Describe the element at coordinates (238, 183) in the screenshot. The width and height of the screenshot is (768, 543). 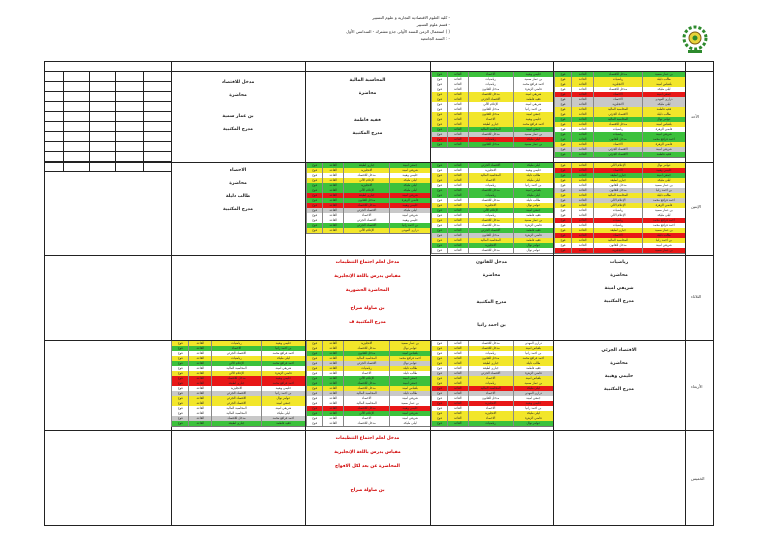
I see `lecture-type: محاضرة` at that location.